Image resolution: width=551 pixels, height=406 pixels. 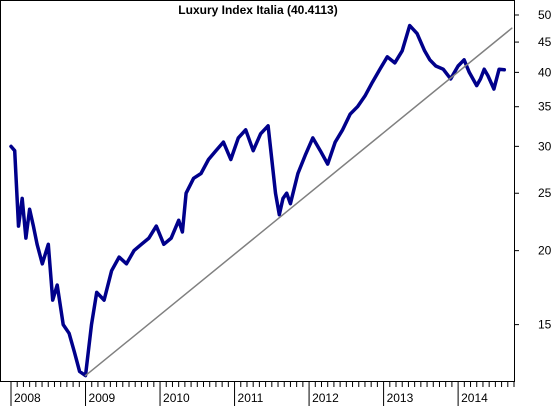 What do you see at coordinates (257, 10) in the screenshot?
I see `chart-title: Luxury Index Italia (40.4113)` at bounding box center [257, 10].